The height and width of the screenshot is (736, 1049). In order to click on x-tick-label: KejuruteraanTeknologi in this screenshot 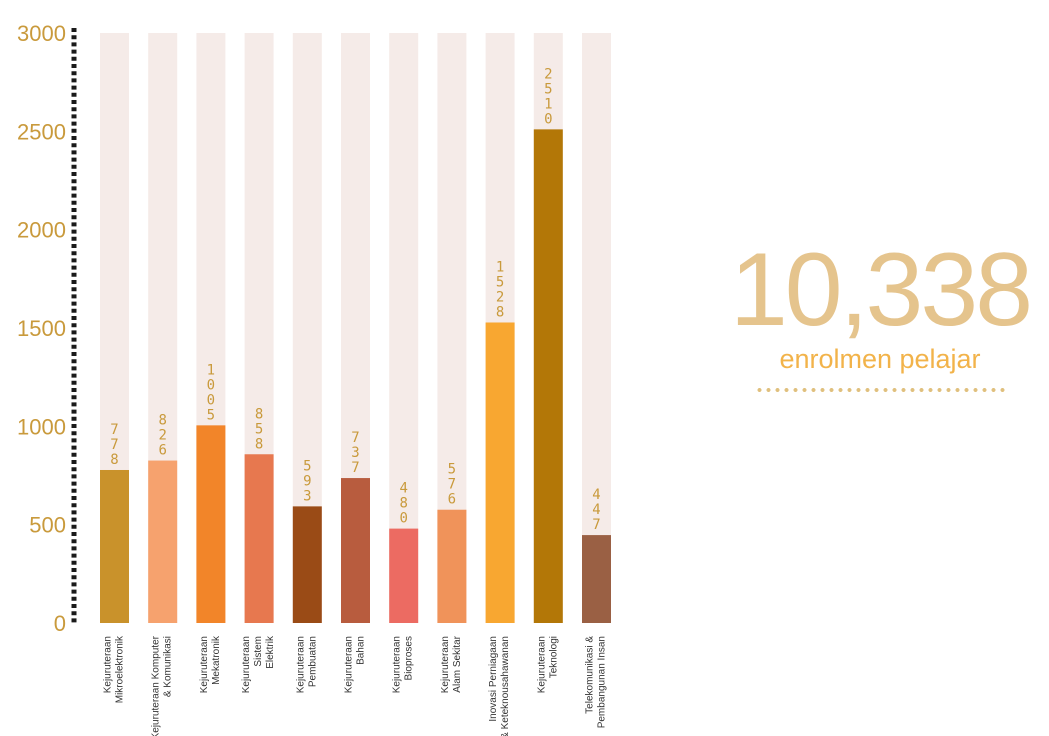, I will do `click(547, 664)`.